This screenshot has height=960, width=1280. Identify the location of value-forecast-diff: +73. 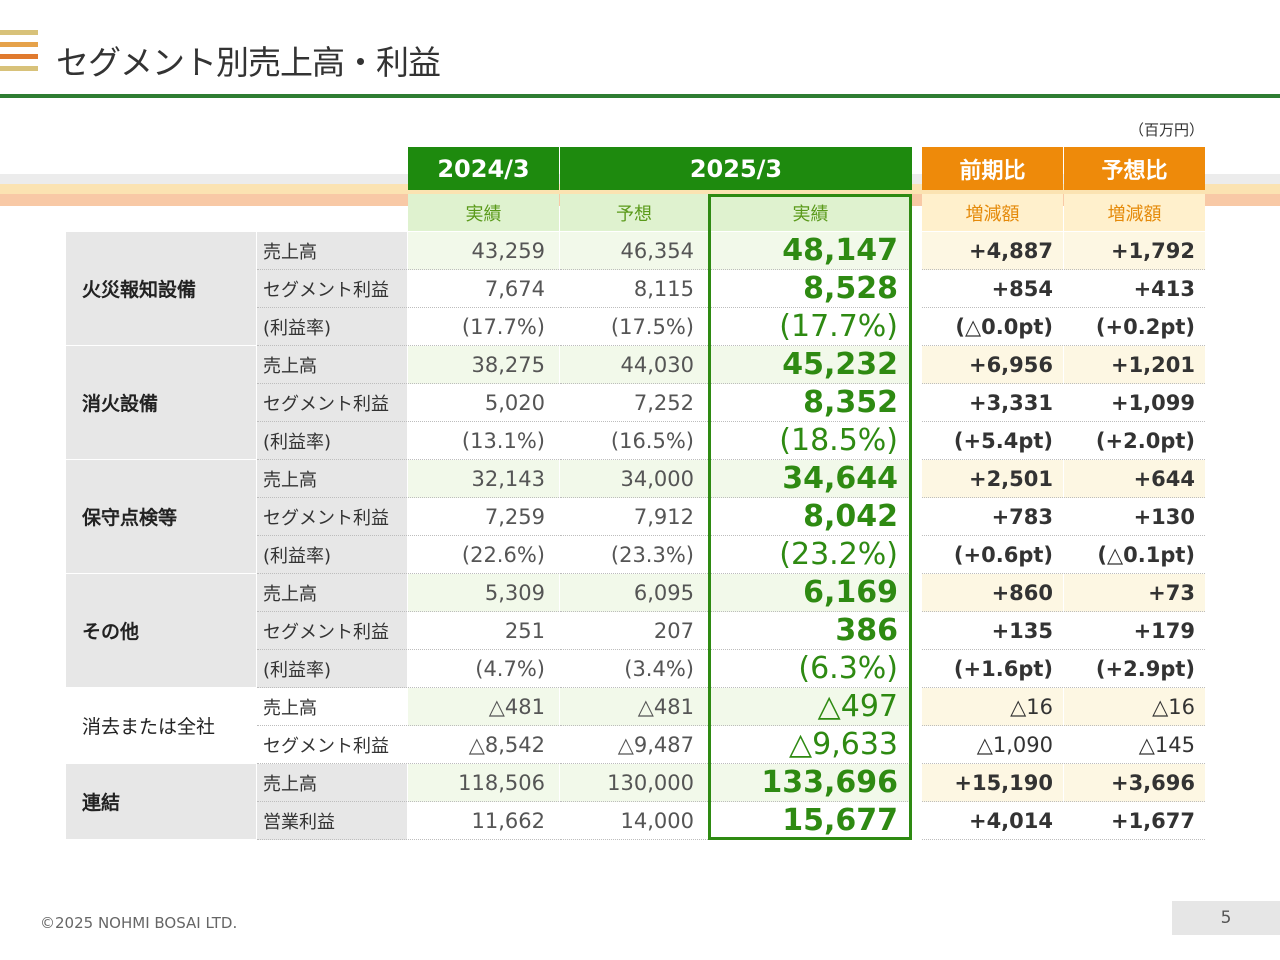
(1134, 593).